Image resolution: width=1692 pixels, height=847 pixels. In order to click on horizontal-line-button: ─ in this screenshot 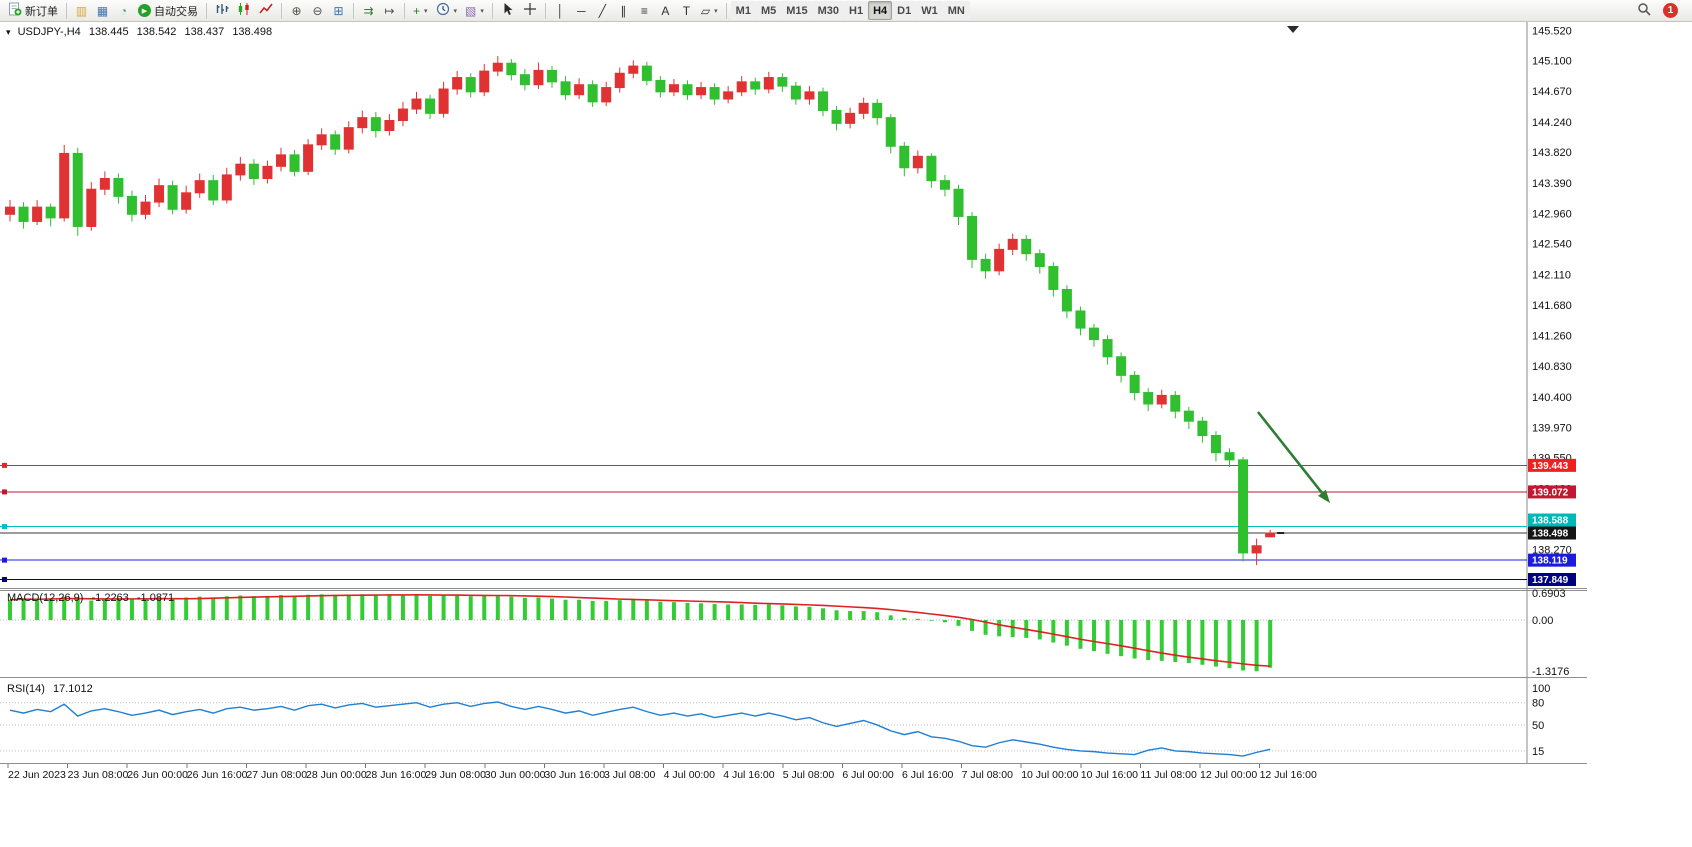, I will do `click(581, 10)`.